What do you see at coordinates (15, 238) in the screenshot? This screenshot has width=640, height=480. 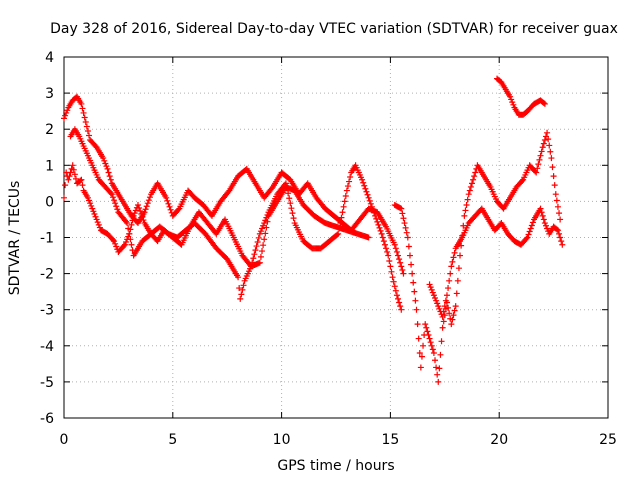 I see `y-axis-label: SDTVAR / TECUs` at bounding box center [15, 238].